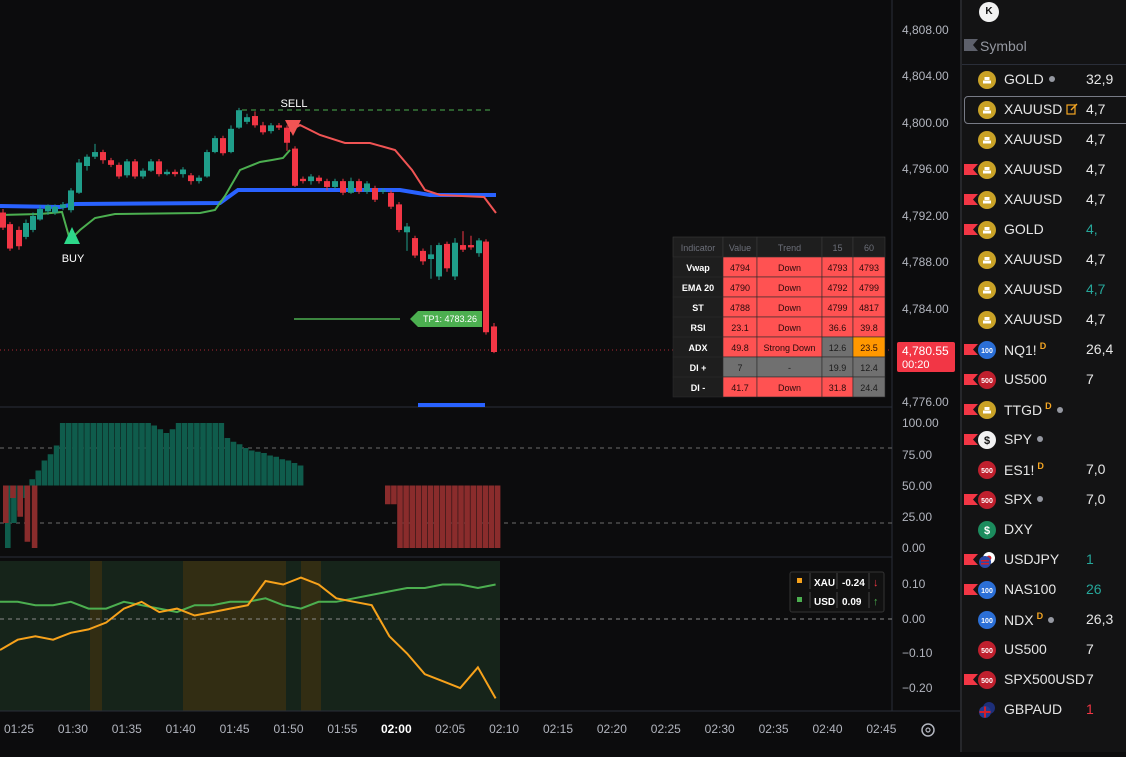  What do you see at coordinates (1018, 529) in the screenshot?
I see `symbol-name: DXY` at bounding box center [1018, 529].